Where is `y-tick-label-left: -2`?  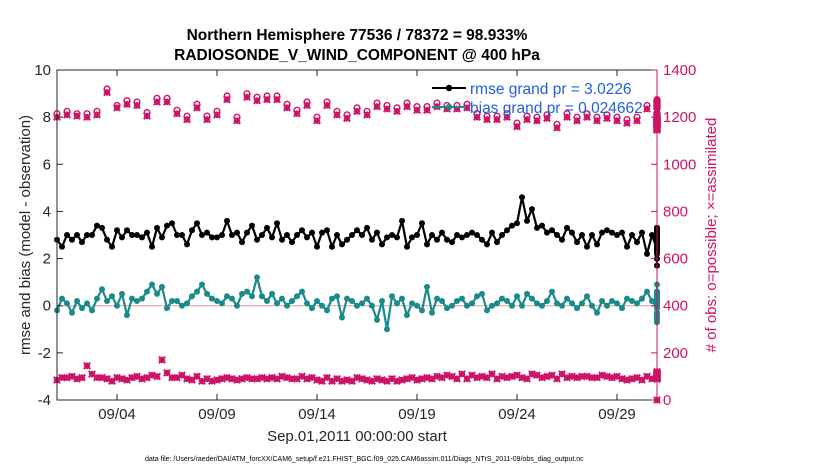 y-tick-label-left: -2 is located at coordinates (44, 353).